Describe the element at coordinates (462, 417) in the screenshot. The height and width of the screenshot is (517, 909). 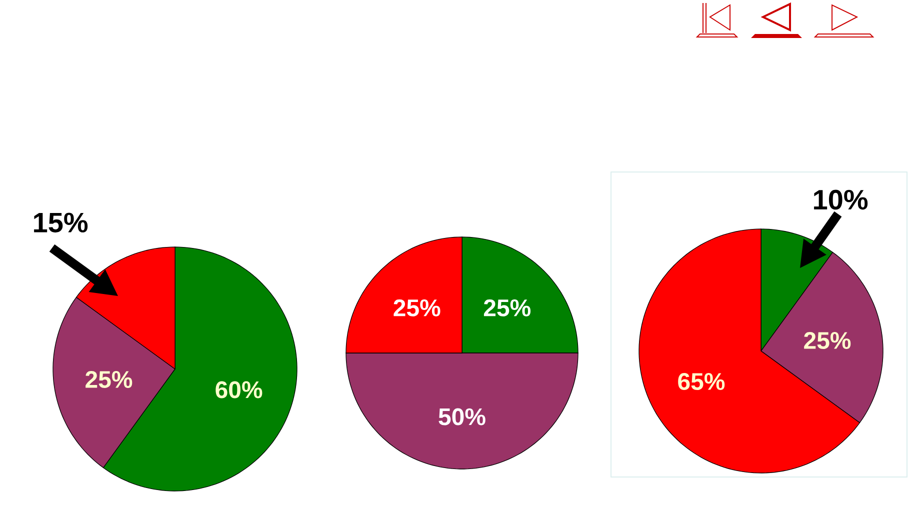
I see `data-label: 50%` at that location.